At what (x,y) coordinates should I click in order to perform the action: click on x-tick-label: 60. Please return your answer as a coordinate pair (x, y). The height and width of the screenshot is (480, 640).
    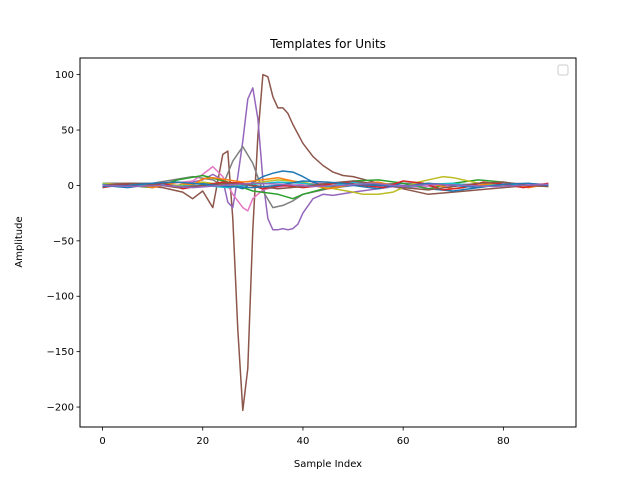
    Looking at the image, I should click on (403, 441).